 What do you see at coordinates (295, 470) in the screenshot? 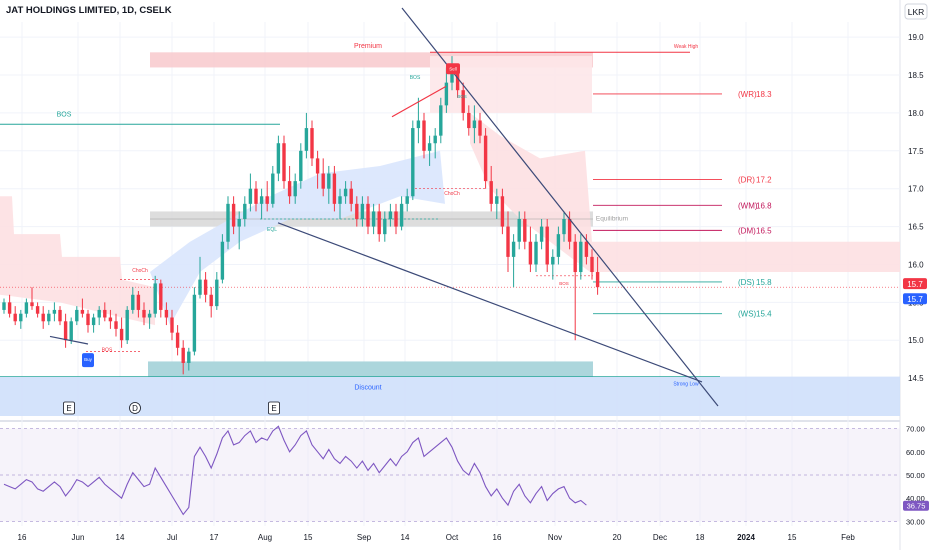
I see `rsi-line` at bounding box center [295, 470].